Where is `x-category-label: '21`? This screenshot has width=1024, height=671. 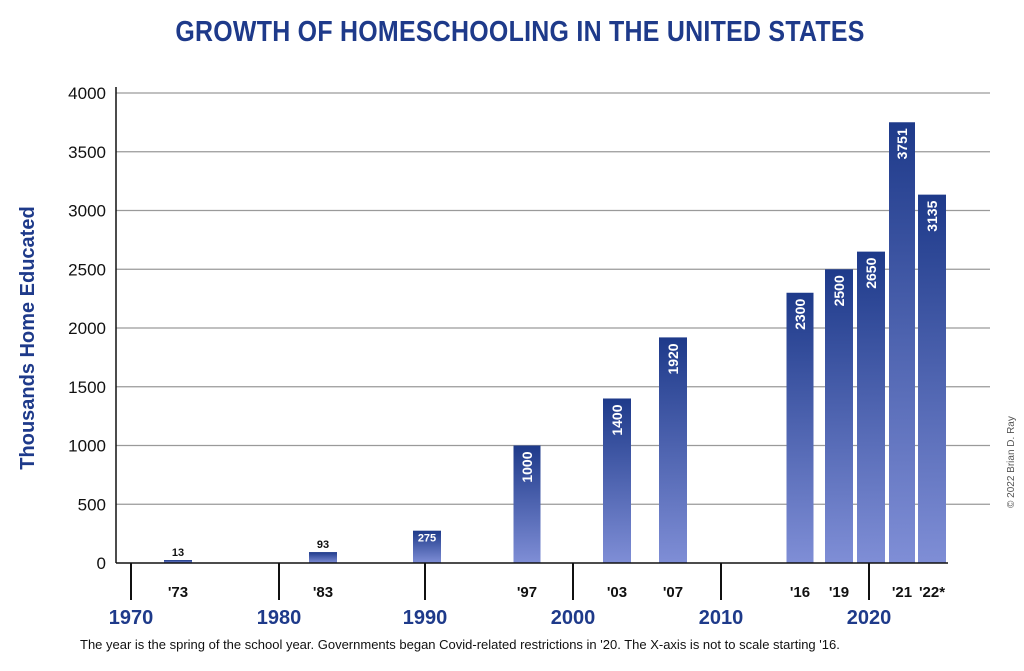
x-category-label: '21 is located at coordinates (902, 592).